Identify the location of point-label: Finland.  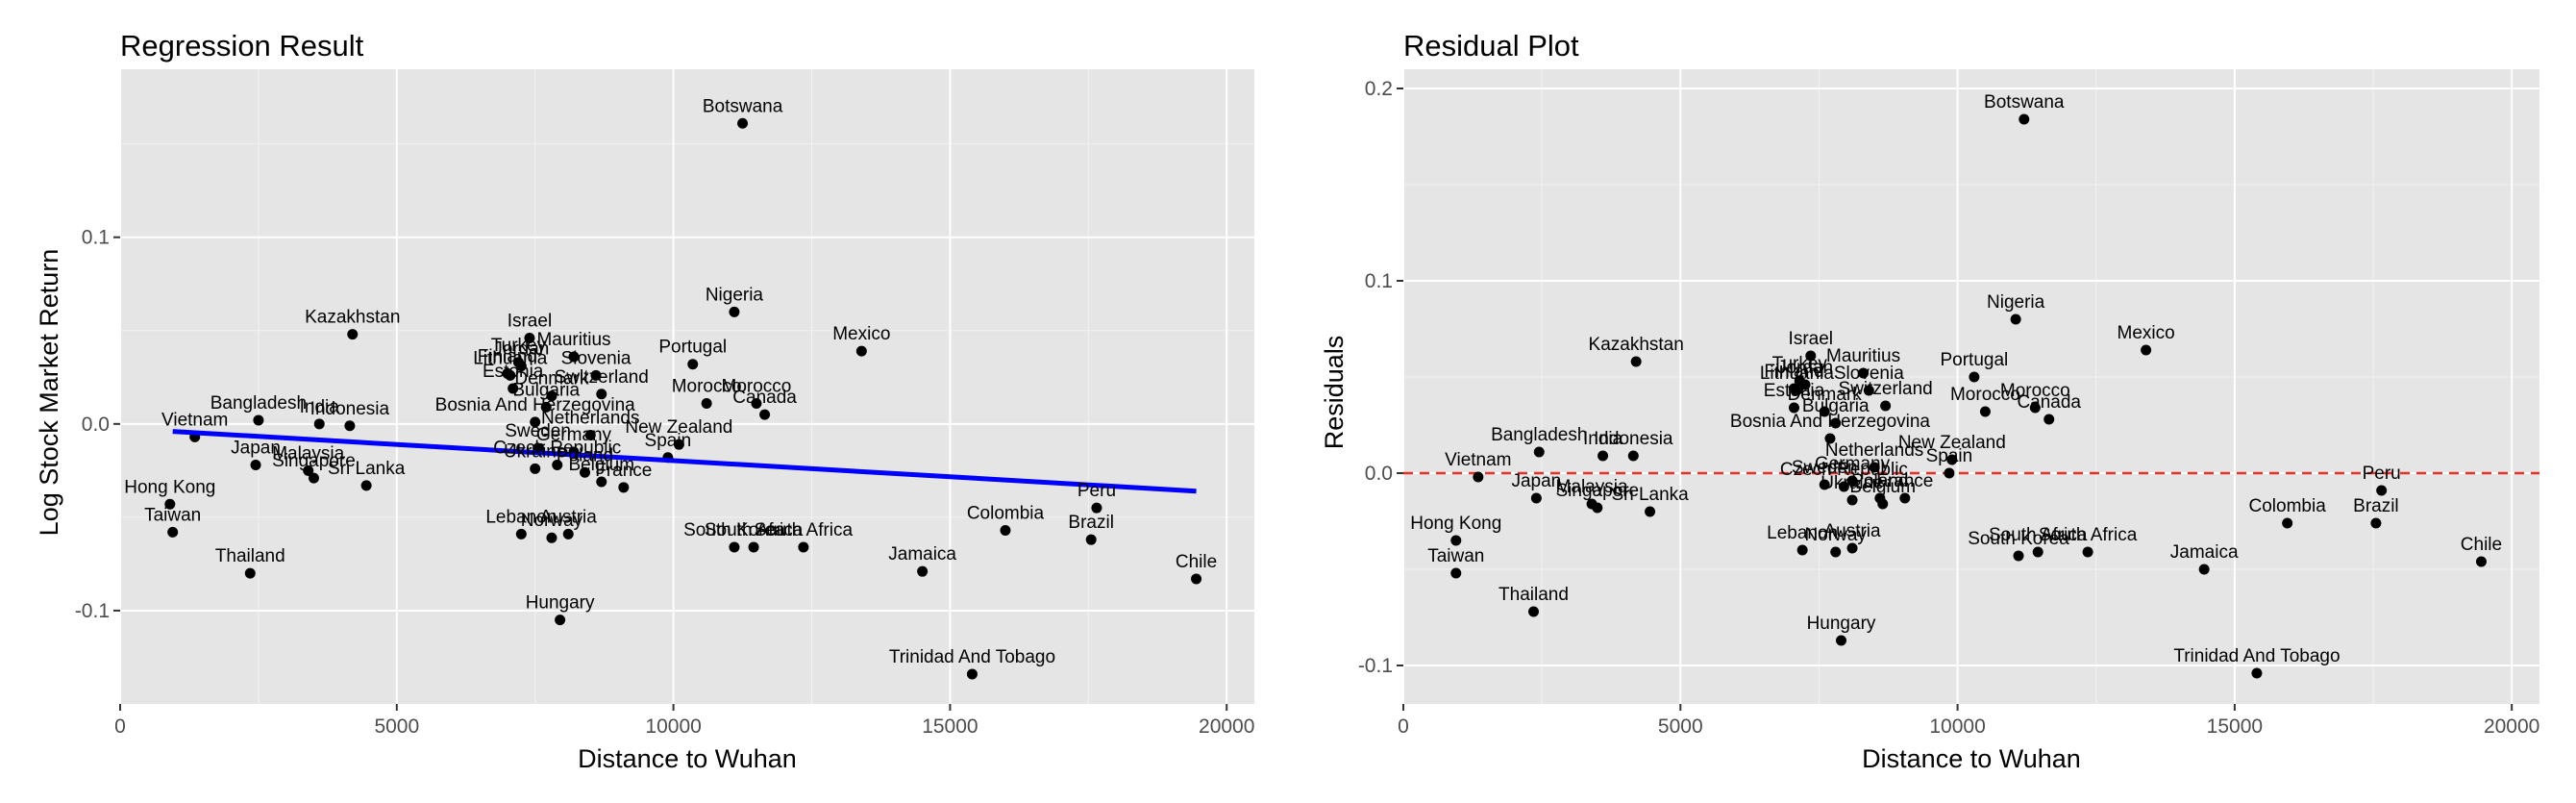
(1793, 372).